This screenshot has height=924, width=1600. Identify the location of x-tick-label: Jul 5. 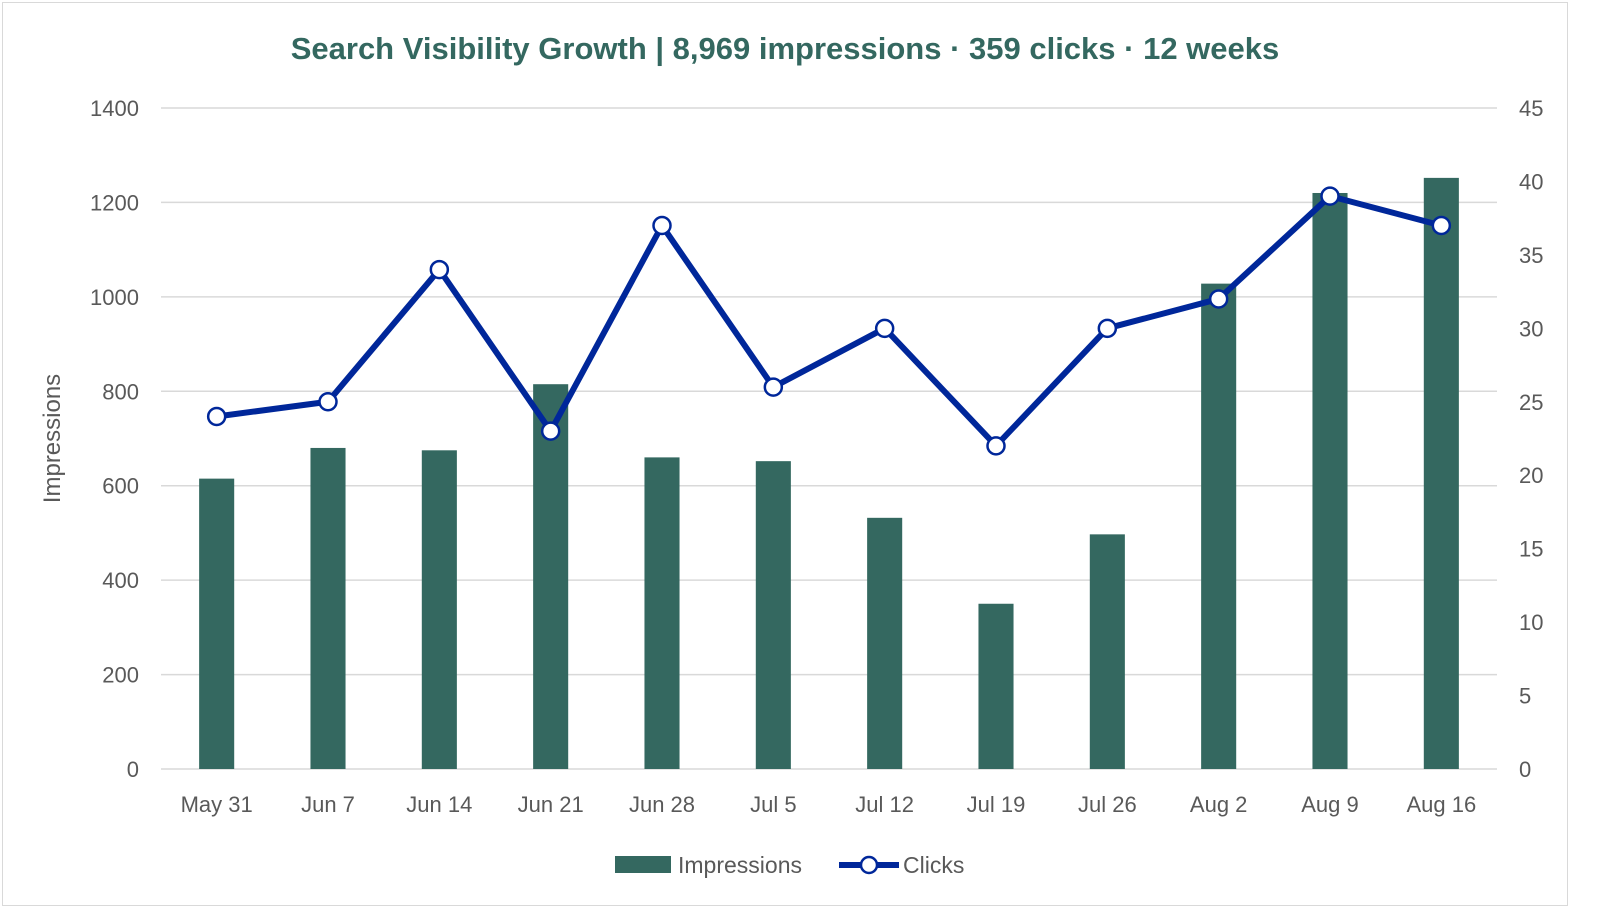
(773, 804).